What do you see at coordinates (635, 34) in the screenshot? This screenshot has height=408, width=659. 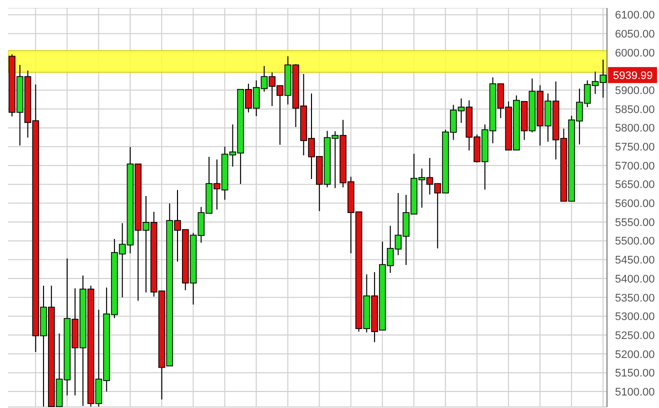 I see `y-tick-label: 6050.00` at bounding box center [635, 34].